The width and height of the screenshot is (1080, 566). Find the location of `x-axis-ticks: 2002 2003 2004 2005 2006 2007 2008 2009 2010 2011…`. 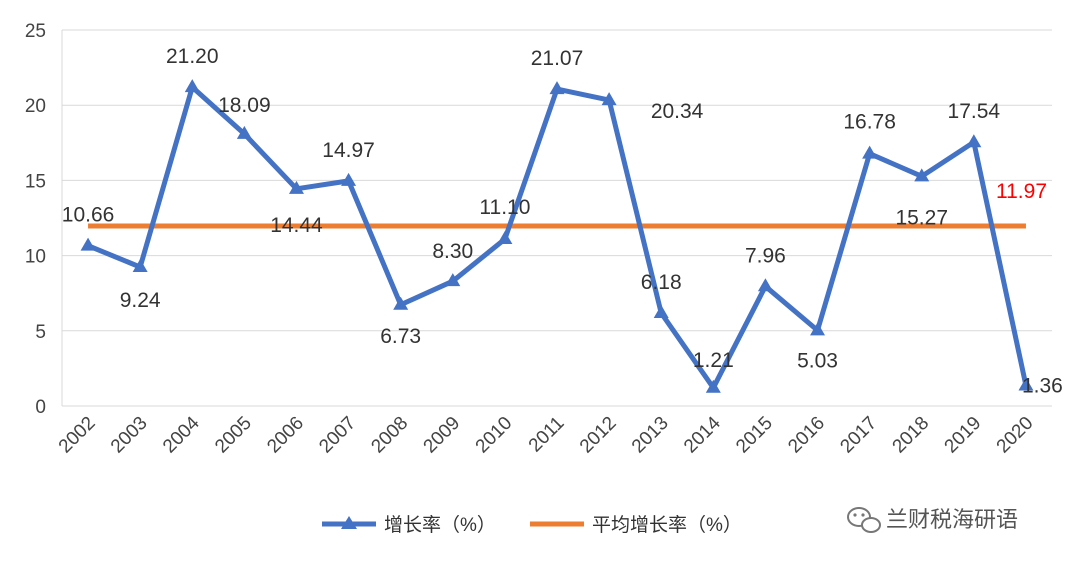

x-axis-ticks: 2002 2003 2004 2005 2006 2007 2008 2009 2010 2011… is located at coordinates (546, 434).